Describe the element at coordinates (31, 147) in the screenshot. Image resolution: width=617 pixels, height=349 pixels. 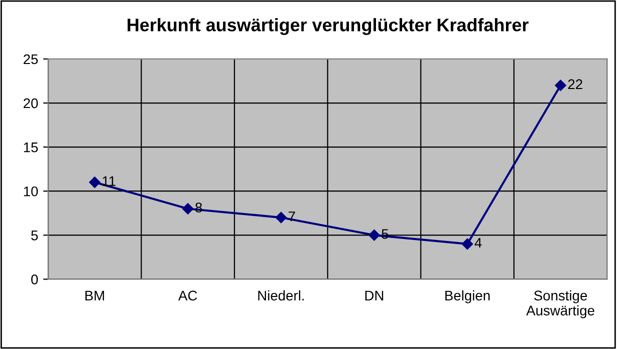
I see `y-tick-label: 15` at that location.